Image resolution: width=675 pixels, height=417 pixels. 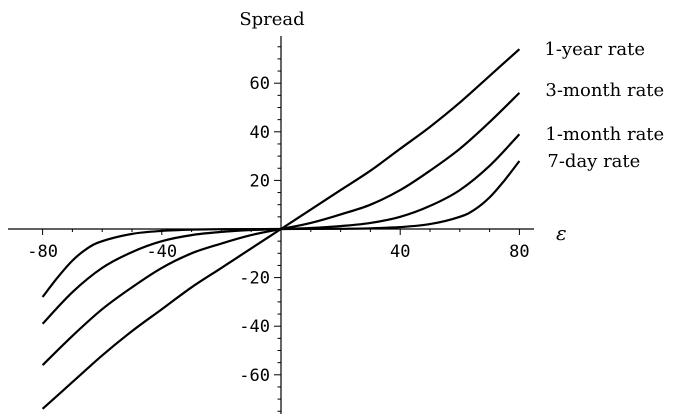 What do you see at coordinates (594, 49) in the screenshot?
I see `series-label-0: 1-year rate` at bounding box center [594, 49].